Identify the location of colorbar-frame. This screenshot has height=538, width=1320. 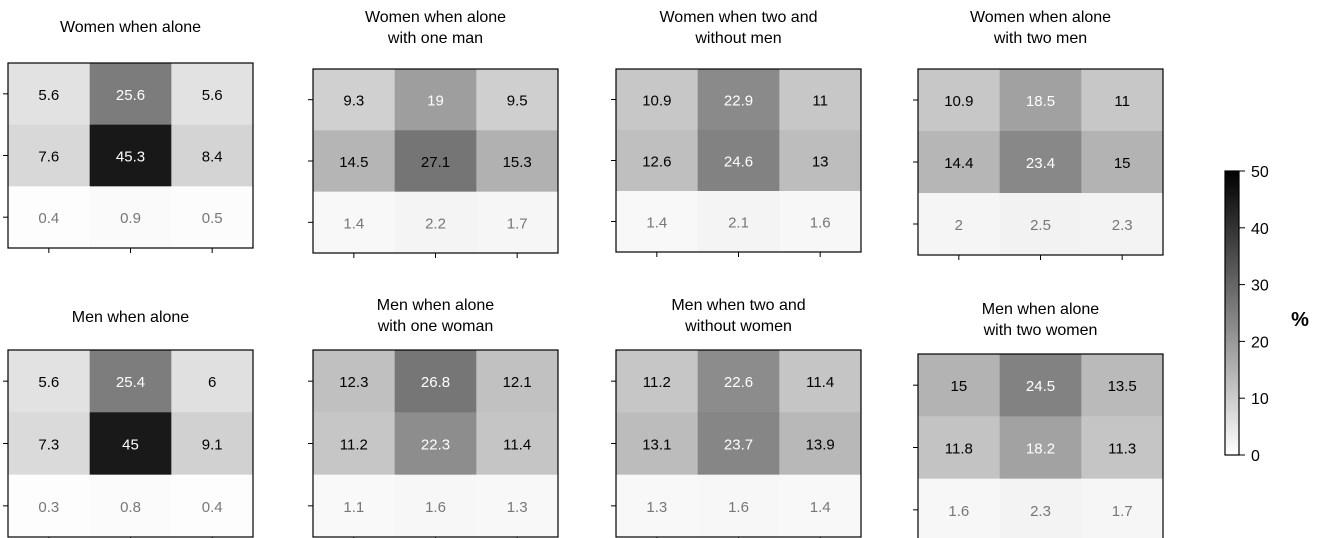
(1232, 313).